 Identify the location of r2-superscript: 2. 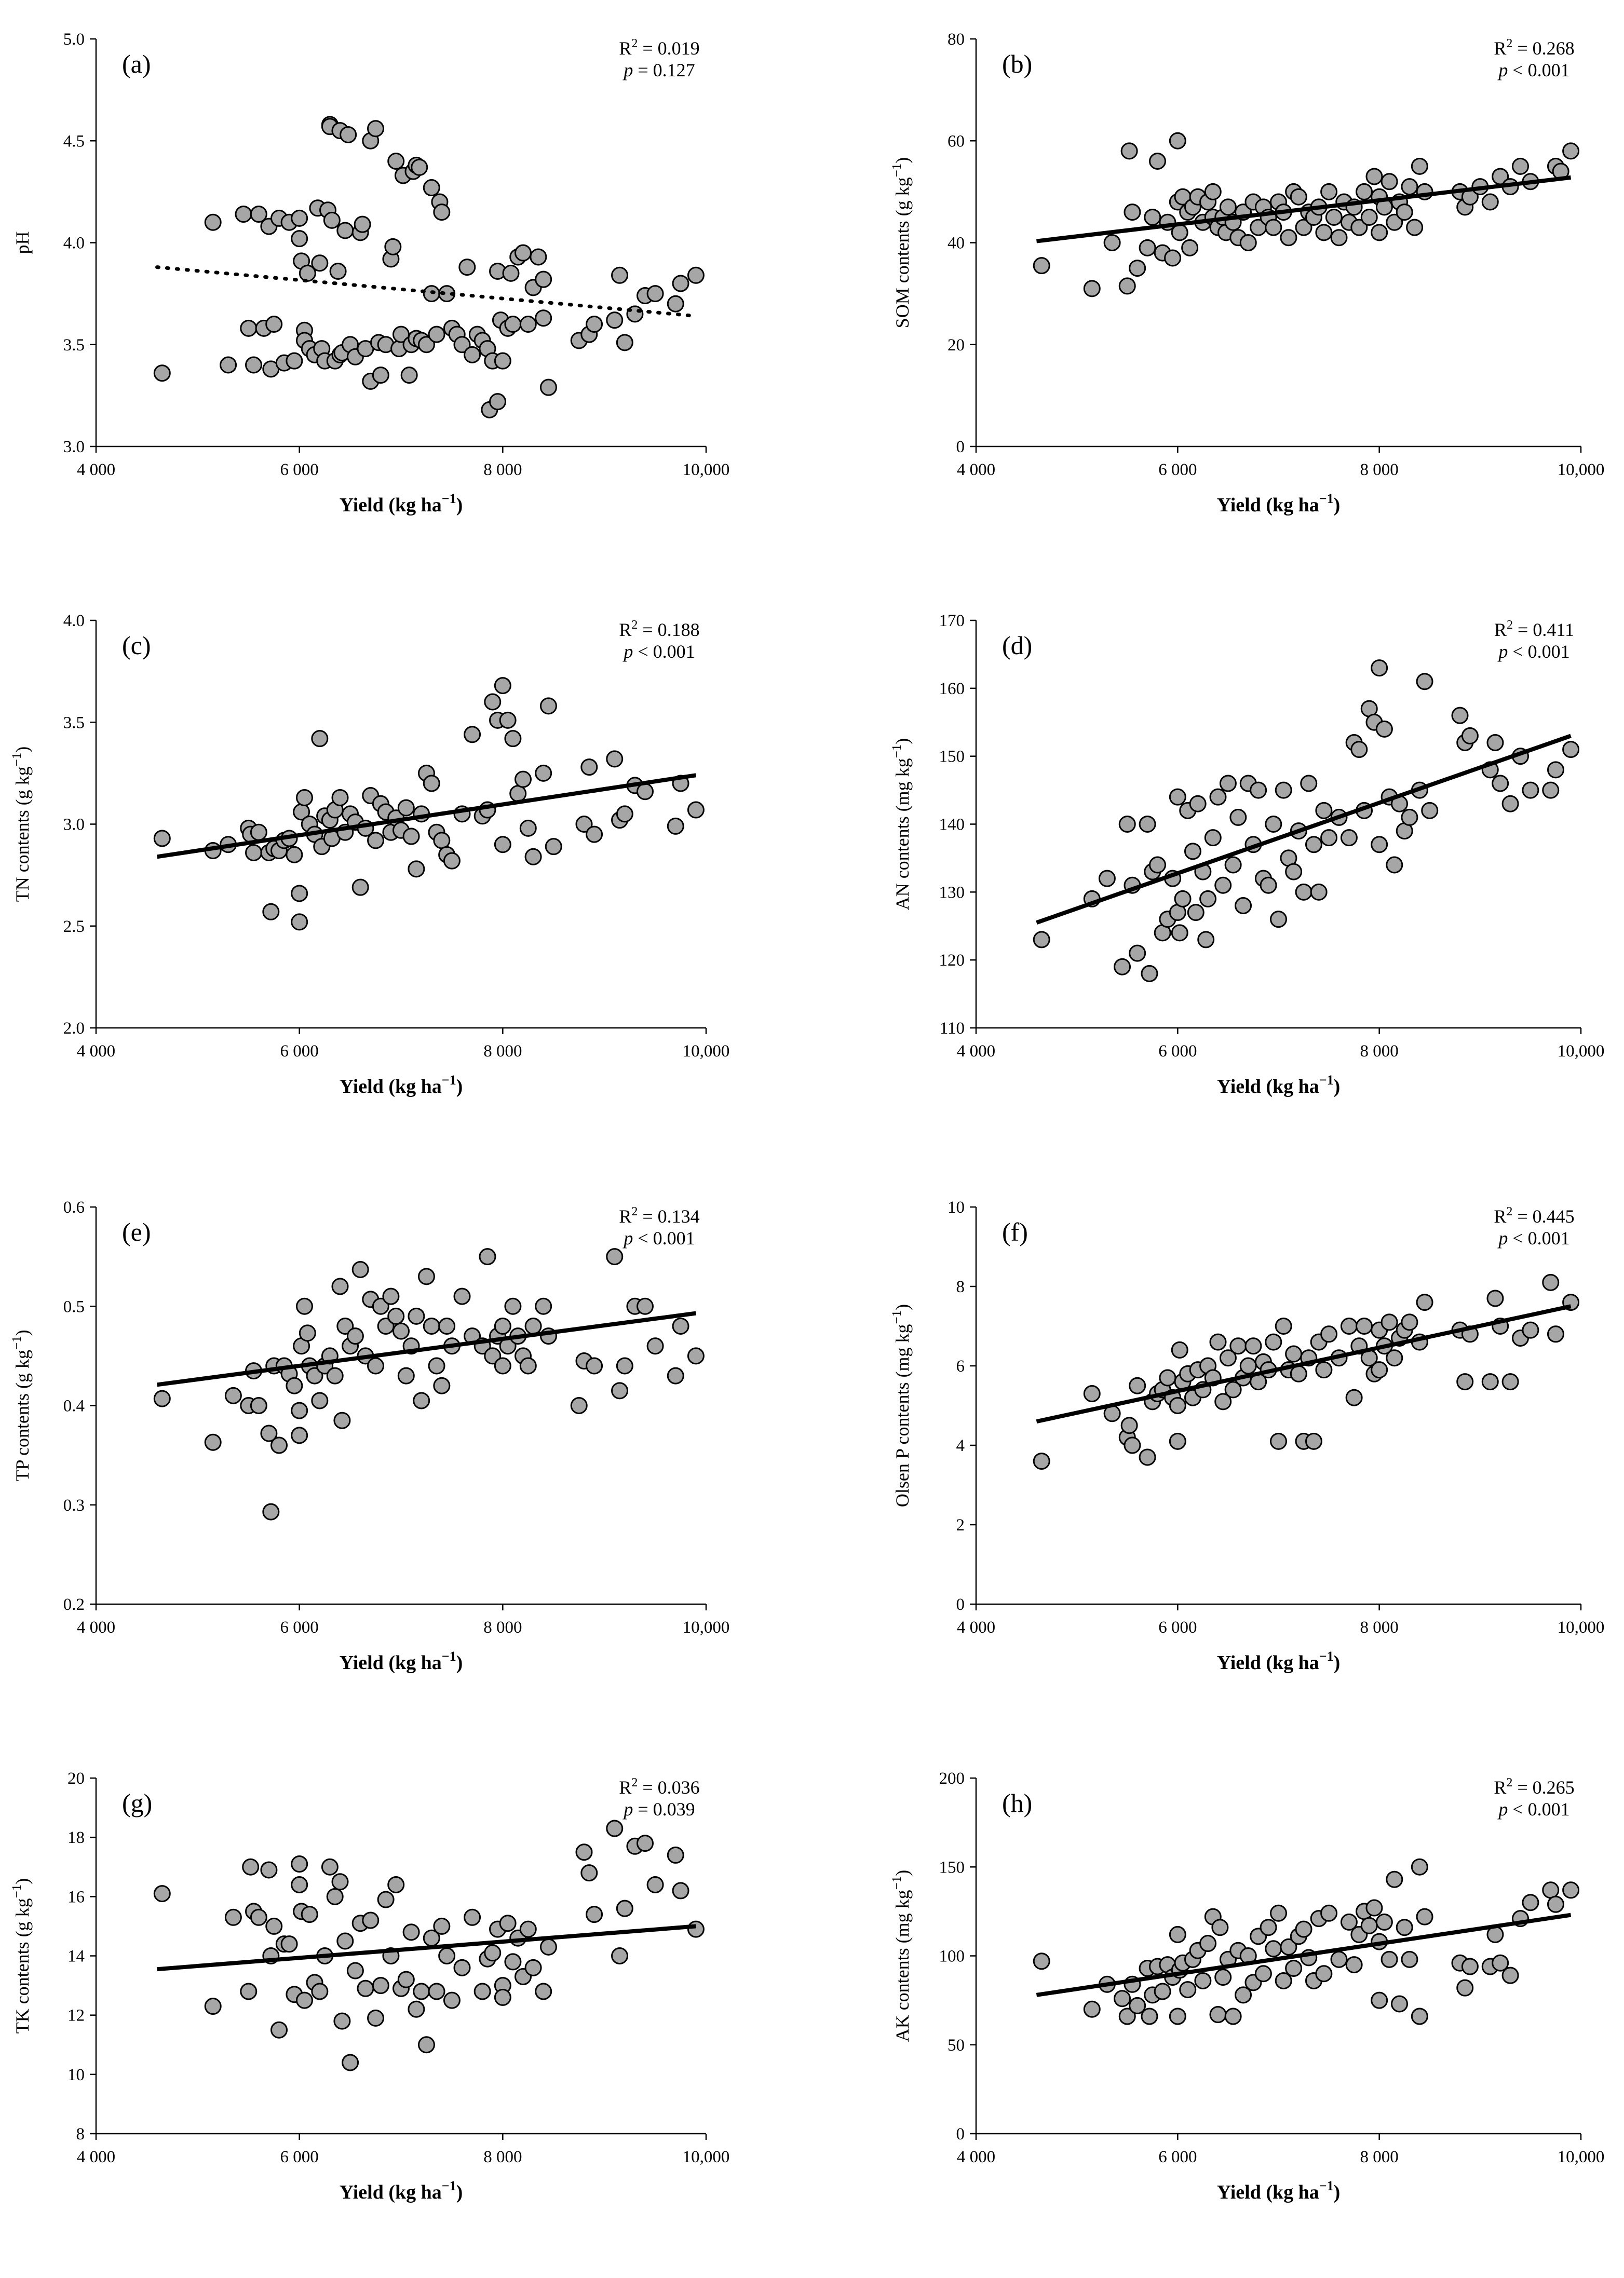
(634, 1211).